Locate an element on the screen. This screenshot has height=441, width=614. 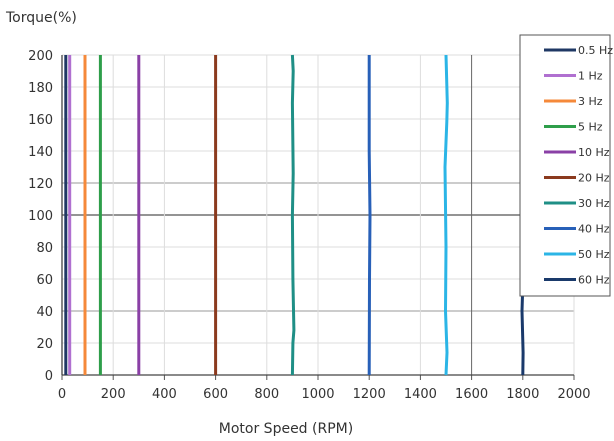
series-line-50-hz is located at coordinates (446, 215).